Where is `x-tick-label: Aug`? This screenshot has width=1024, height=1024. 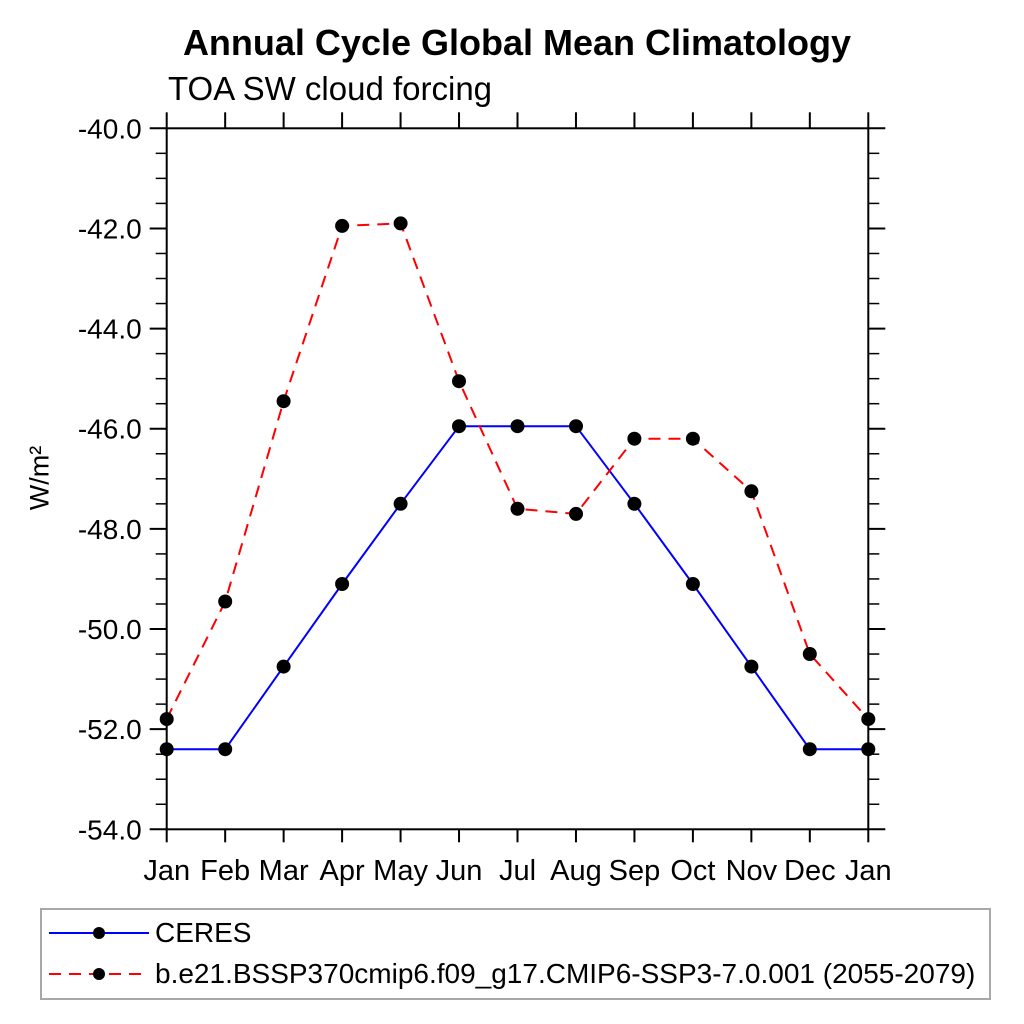
x-tick-label: Aug is located at coordinates (576, 871).